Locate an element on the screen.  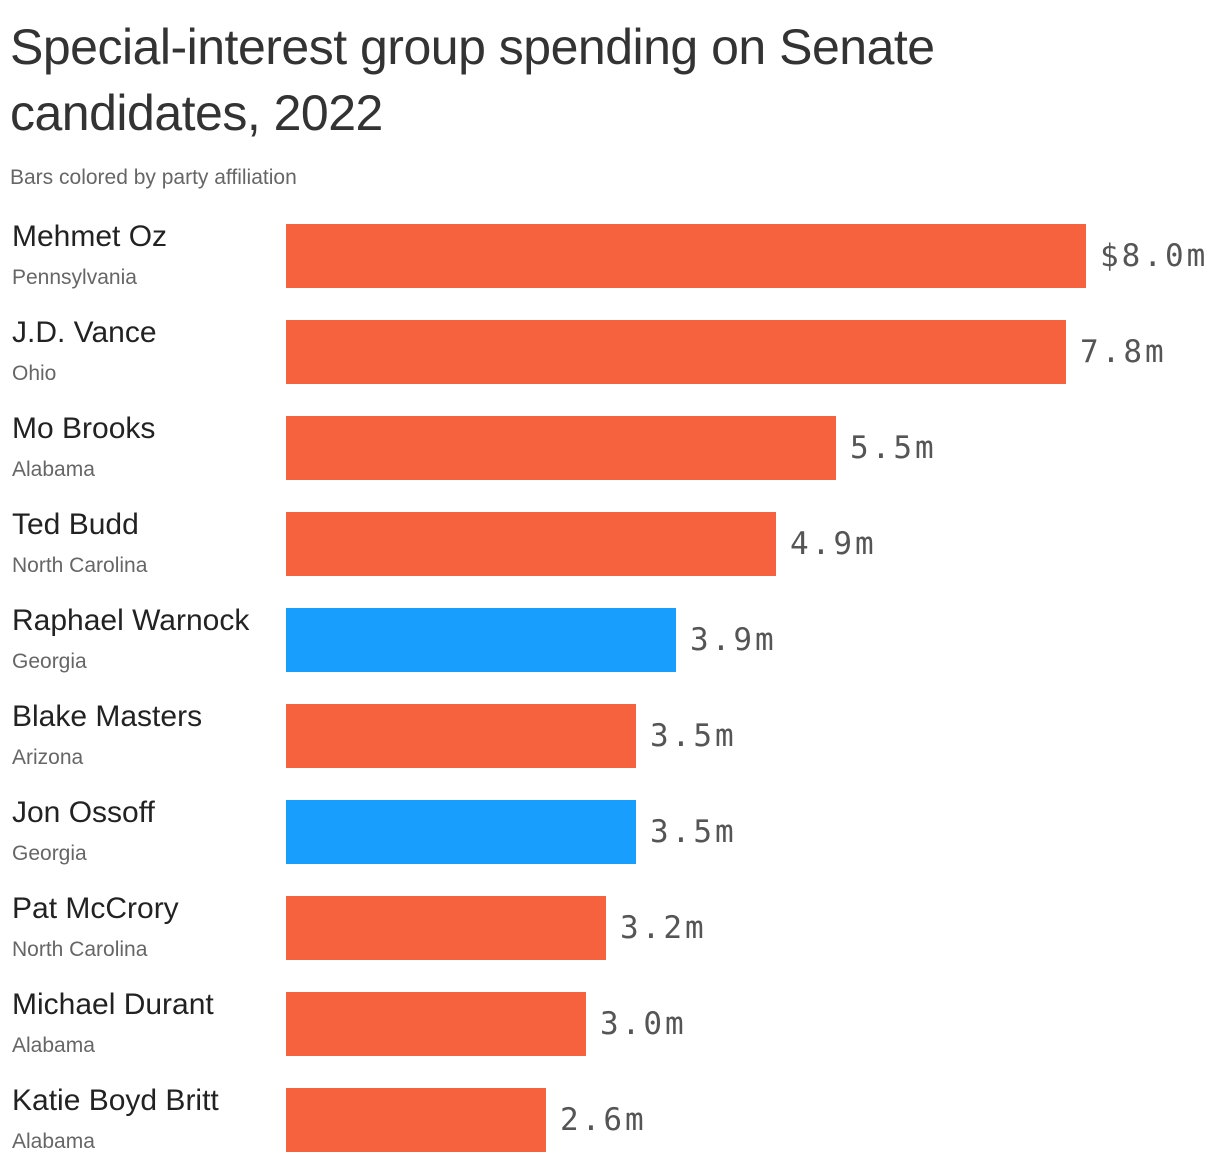
value-label: 5.5m is located at coordinates (893, 448).